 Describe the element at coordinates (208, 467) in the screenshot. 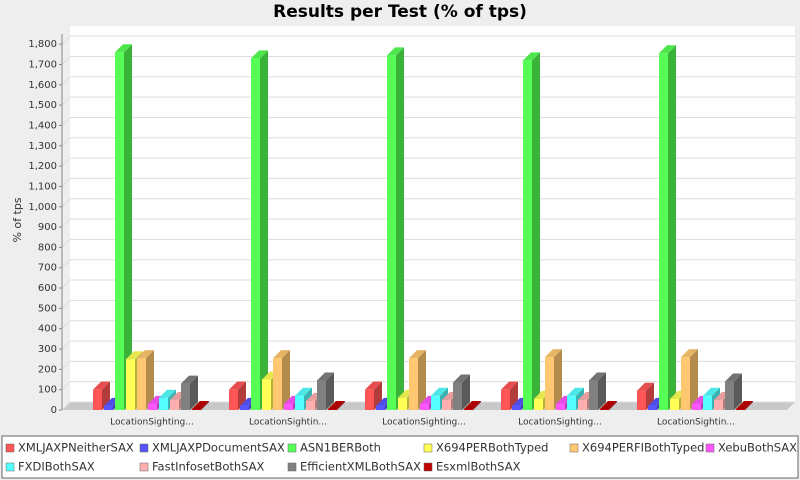

I see `legend-label: FastInfosetBothSAX` at that location.